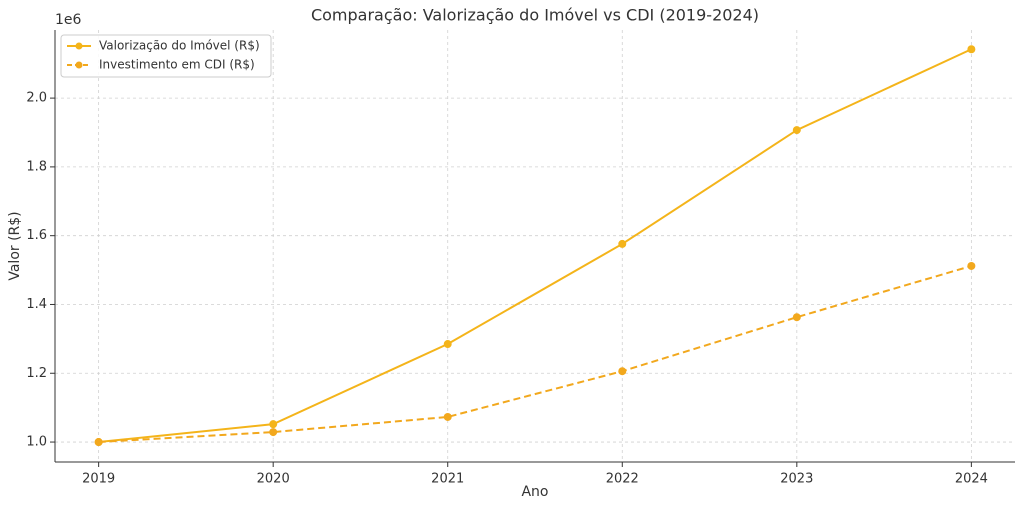  Describe the element at coordinates (534, 492) in the screenshot. I see `x-axis-label: Ano` at that location.